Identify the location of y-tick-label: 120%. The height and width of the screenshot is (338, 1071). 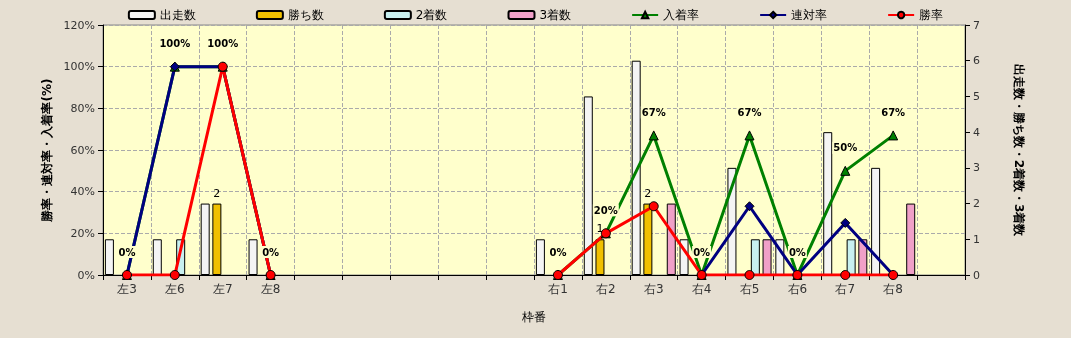
(79, 25).